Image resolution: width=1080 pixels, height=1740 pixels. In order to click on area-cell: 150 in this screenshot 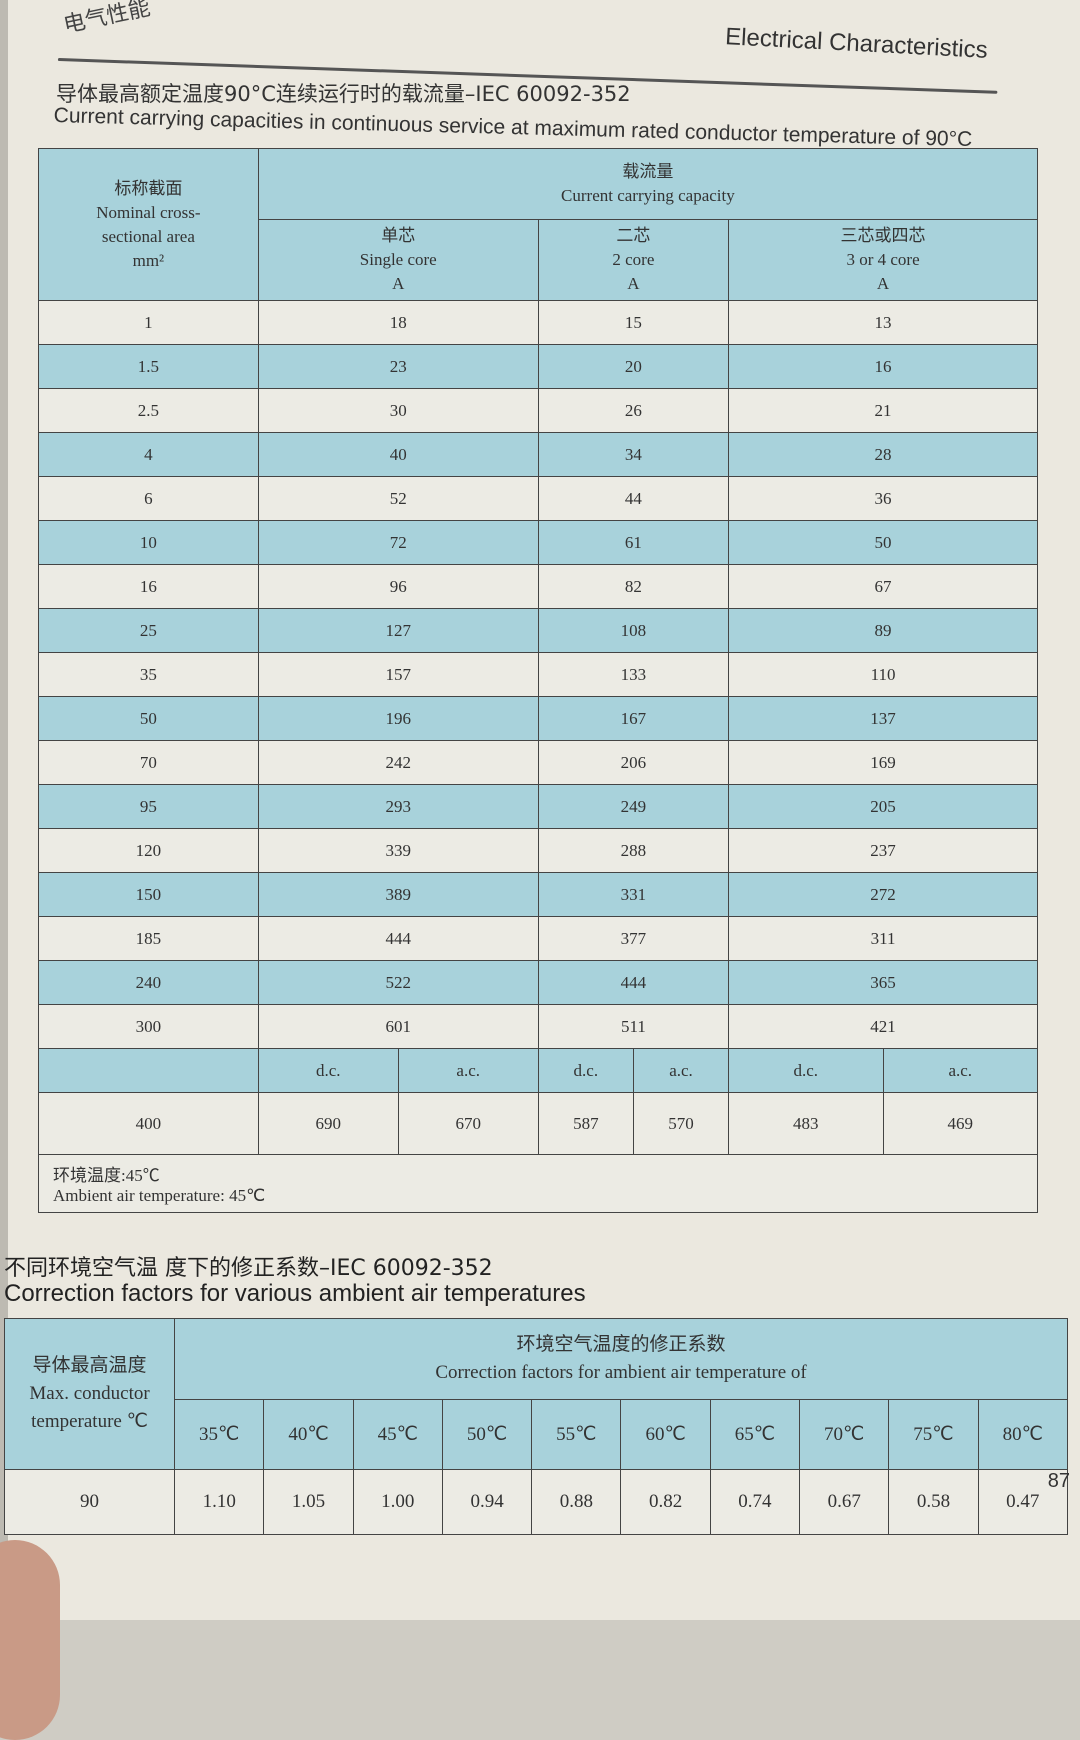, I will do `click(148, 894)`.